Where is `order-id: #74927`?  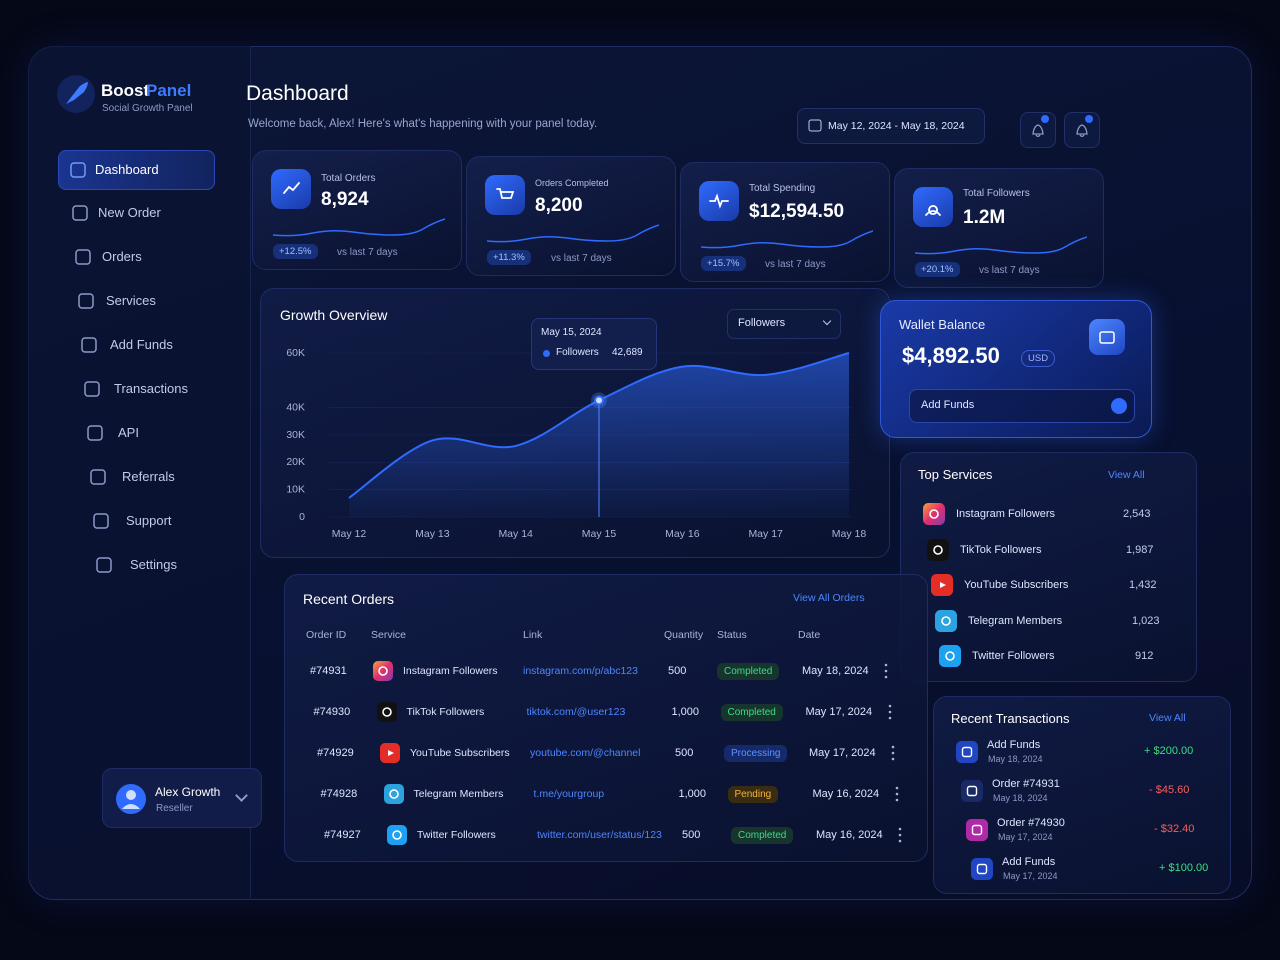
order-id: #74927 is located at coordinates (342, 835).